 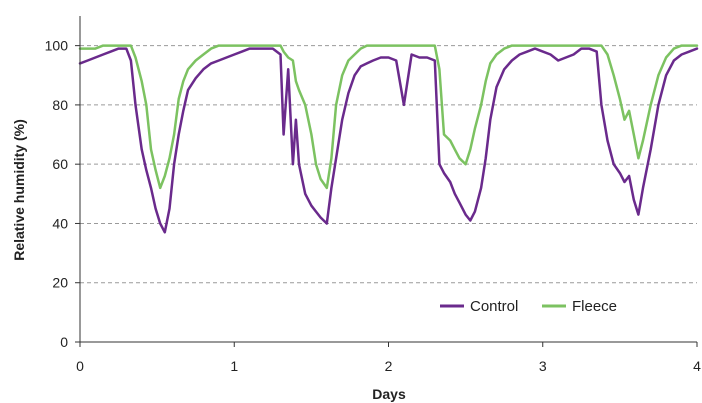 I want to click on x-tick-label-0: 0, so click(x=80, y=366).